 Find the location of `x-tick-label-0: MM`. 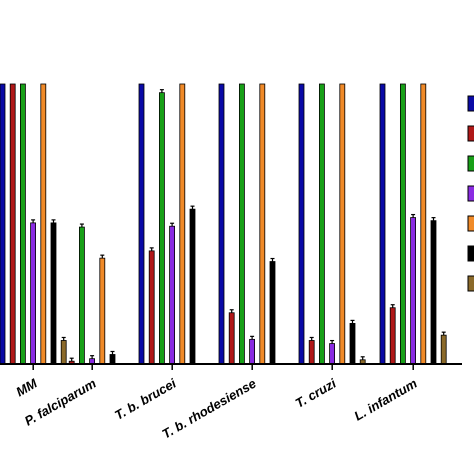

x-tick-label-0: MM is located at coordinates (26, 387).